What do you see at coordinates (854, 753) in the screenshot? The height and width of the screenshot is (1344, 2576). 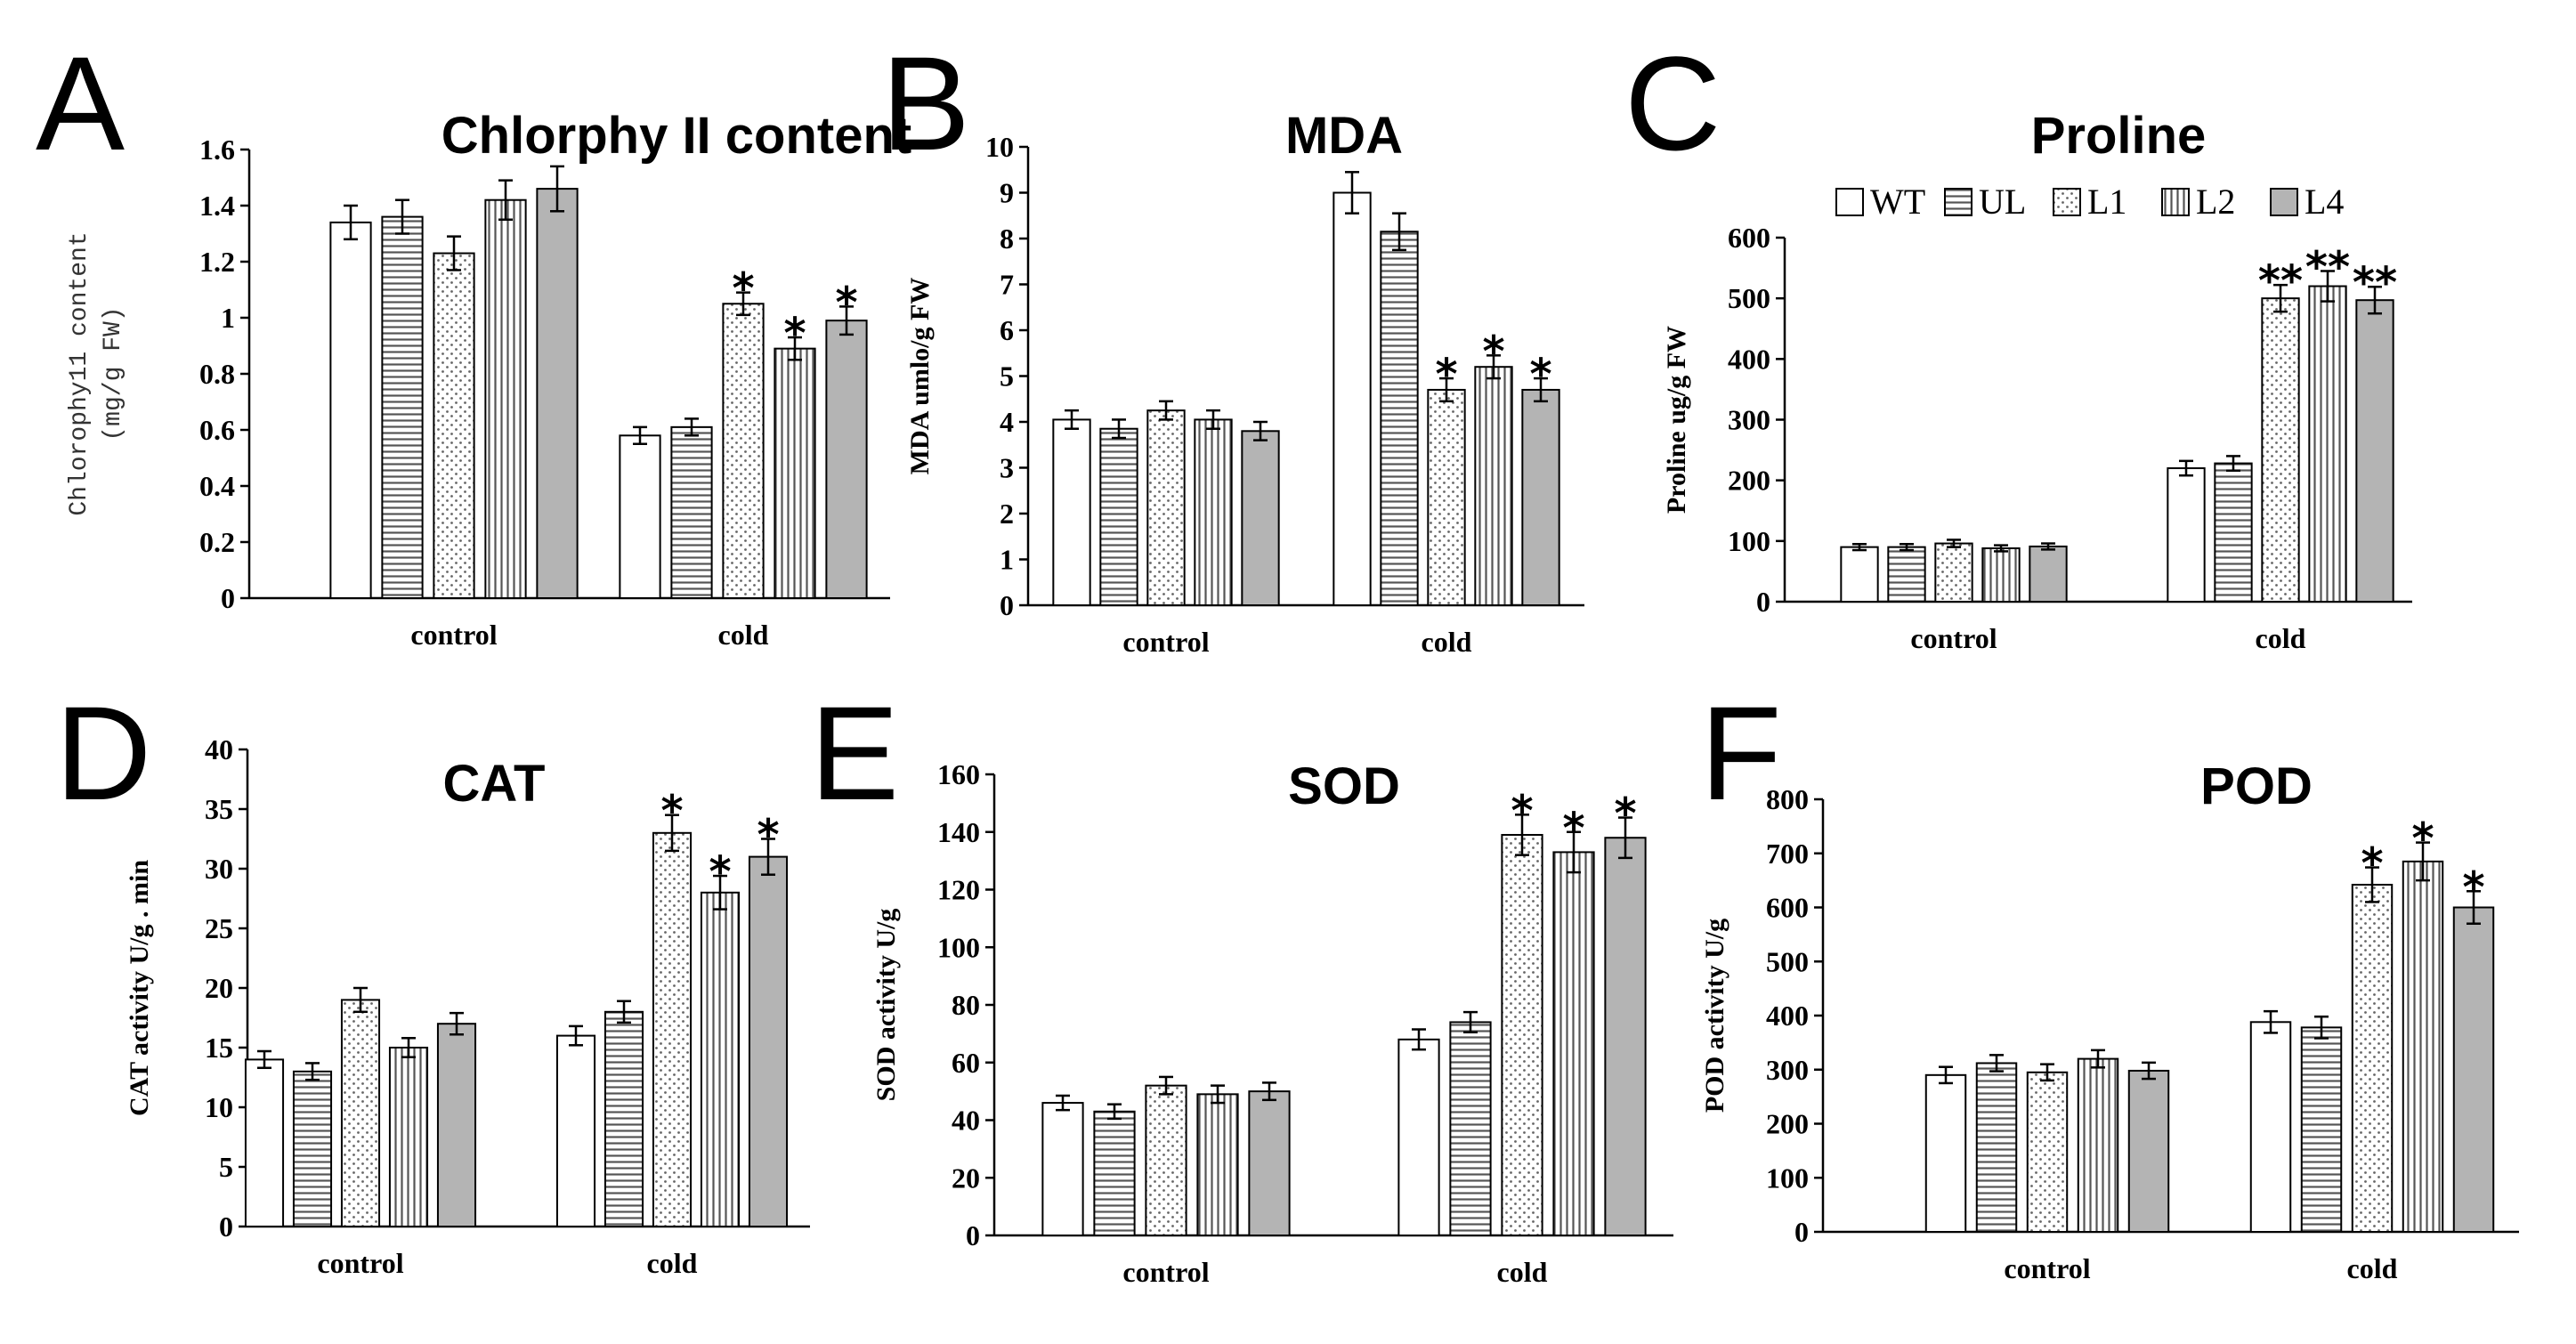 I see `panel-letter: E` at bounding box center [854, 753].